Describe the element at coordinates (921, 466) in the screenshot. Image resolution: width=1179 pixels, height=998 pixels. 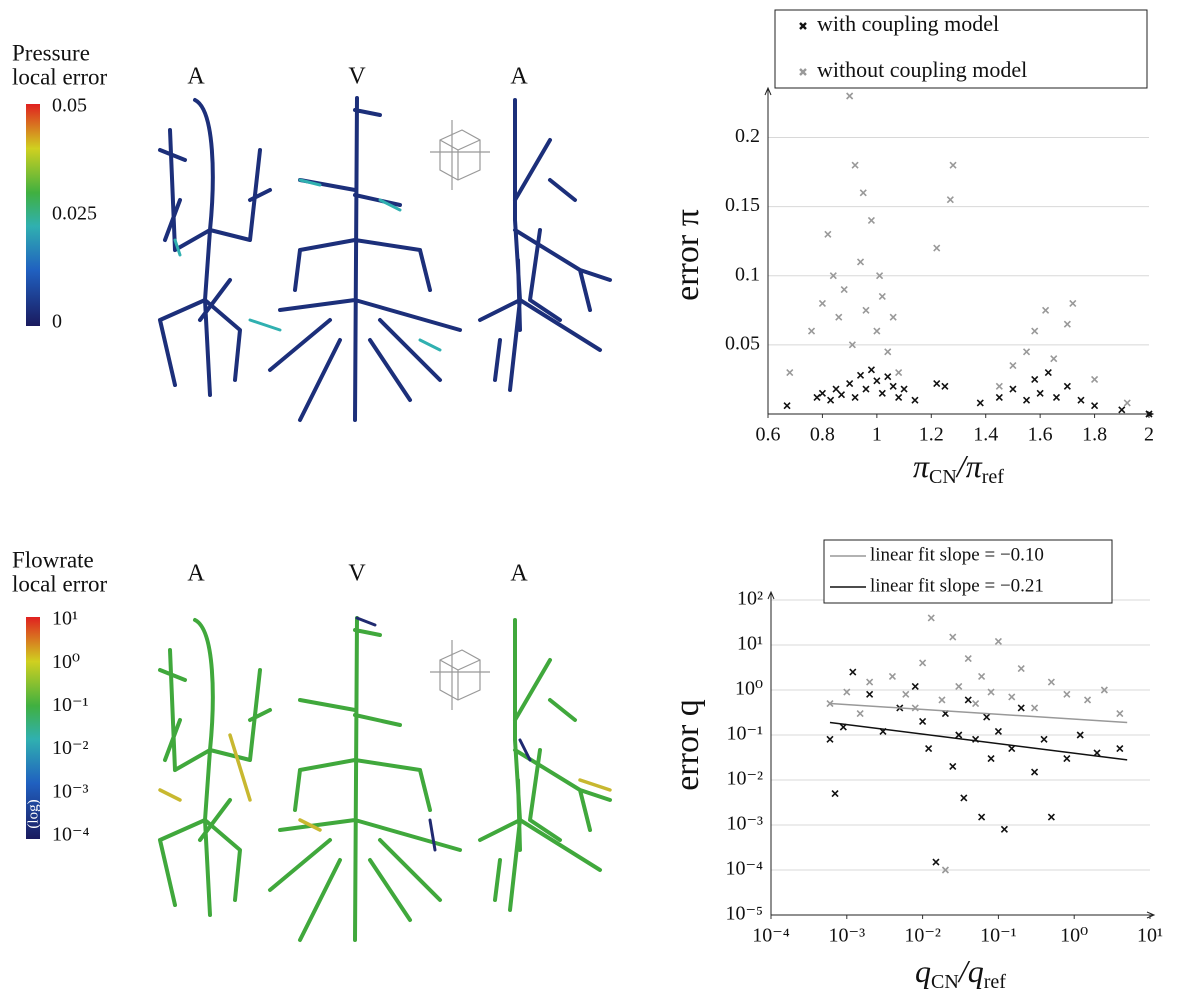
I see `x-axis-label-part: π` at that location.